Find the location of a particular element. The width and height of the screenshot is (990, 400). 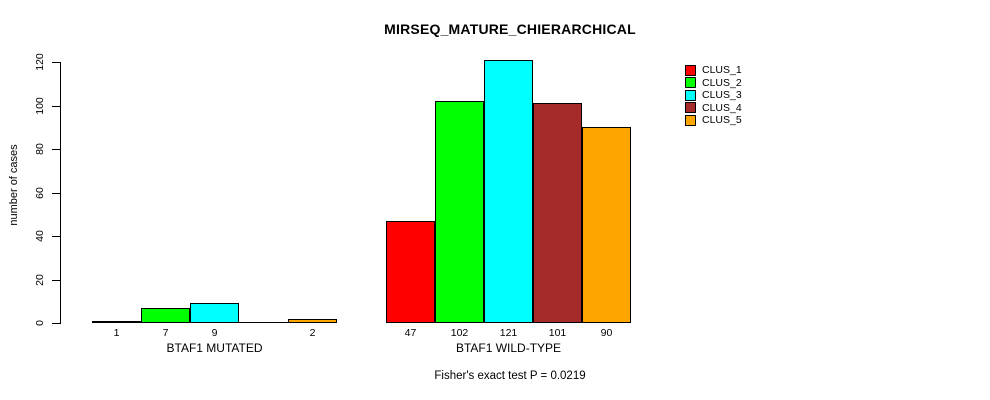

bar-value-label: 102 is located at coordinates (459, 333).